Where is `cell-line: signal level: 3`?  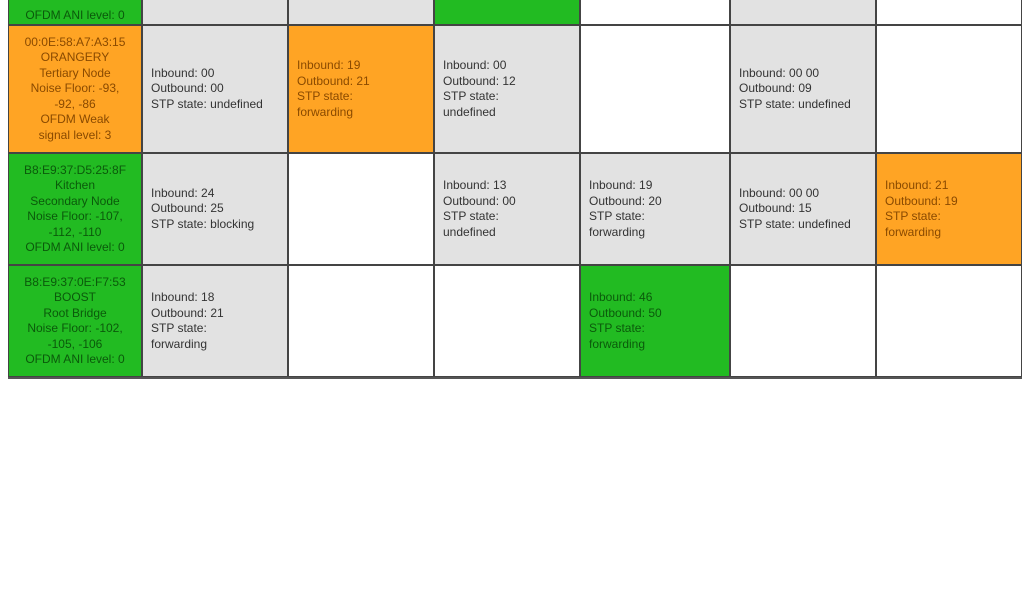 cell-line: signal level: 3 is located at coordinates (75, 134).